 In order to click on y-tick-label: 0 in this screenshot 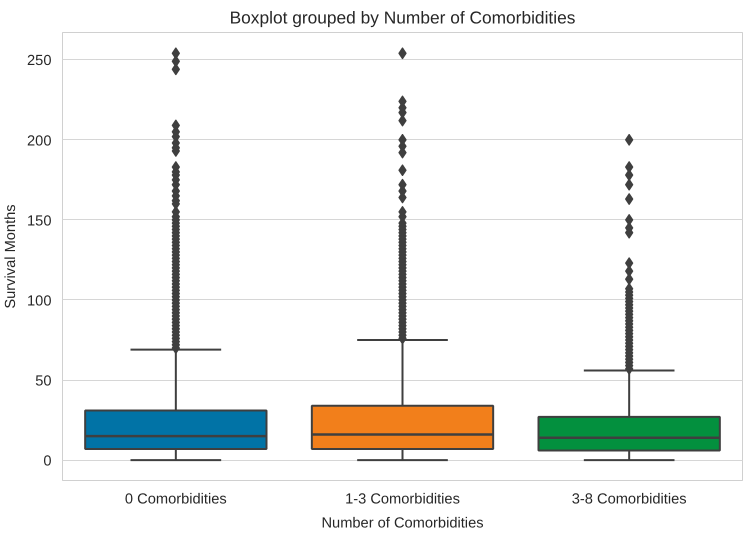, I will do `click(47, 462)`.